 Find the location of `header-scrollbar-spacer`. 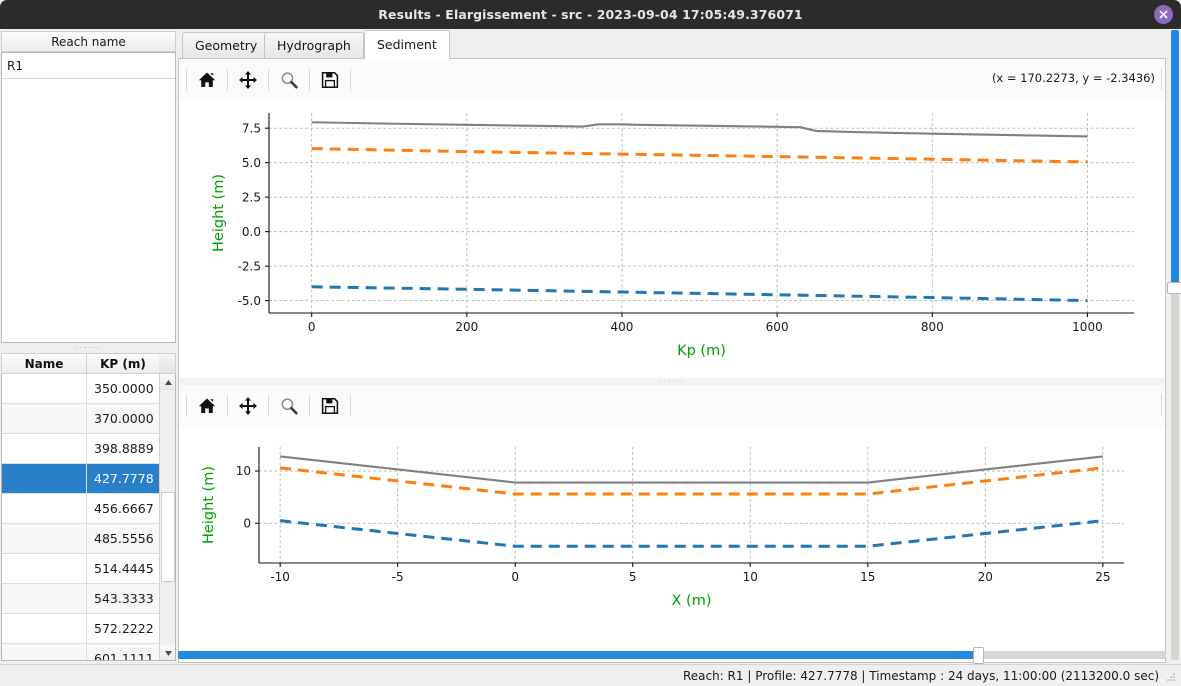

header-scrollbar-spacer is located at coordinates (167, 363).